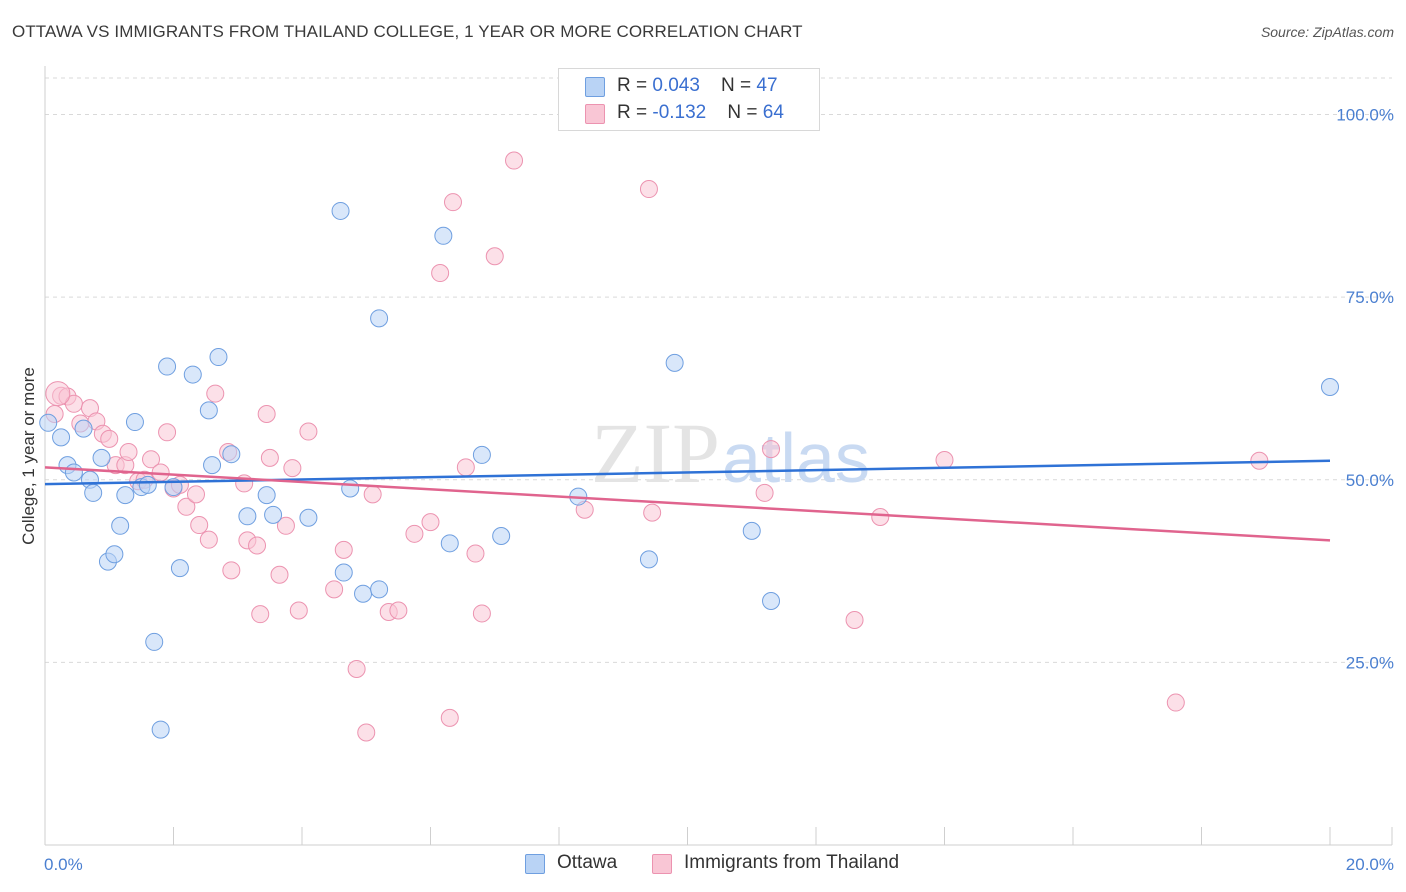 Image resolution: width=1406 pixels, height=892 pixels. What do you see at coordinates (689, 99) in the screenshot?
I see `correlation-legend: R = 0.043 N = 47 R = -0.132 N = 64` at bounding box center [689, 99].